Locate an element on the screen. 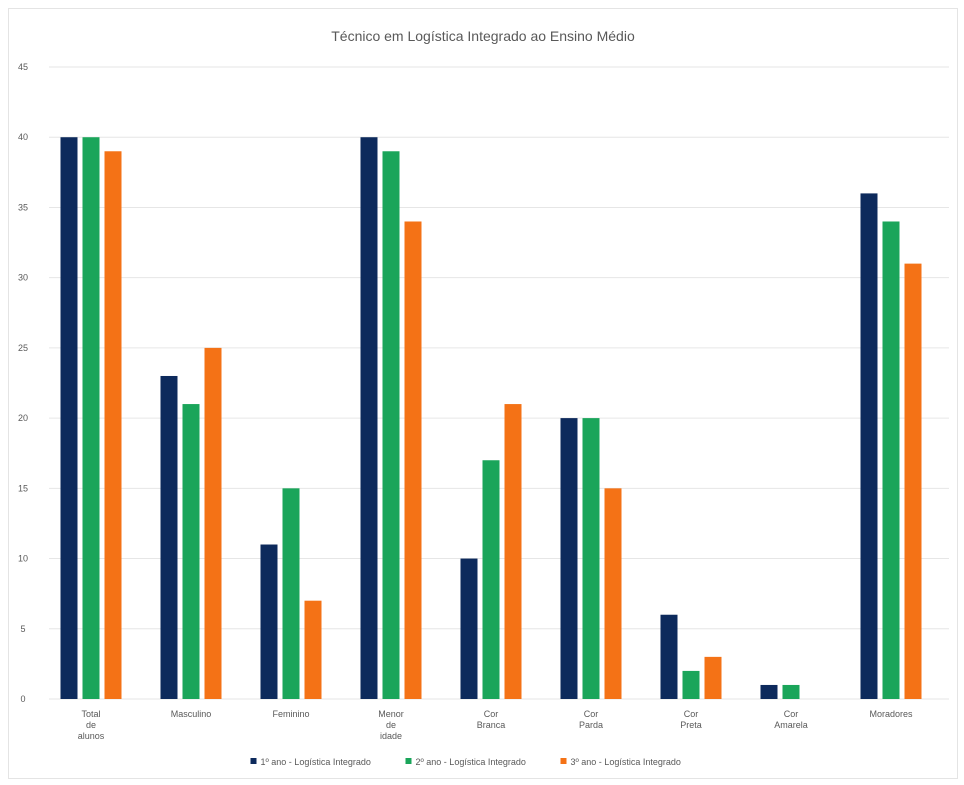 This screenshot has width=964, height=785. x-category-label: Feminino is located at coordinates (290, 714).